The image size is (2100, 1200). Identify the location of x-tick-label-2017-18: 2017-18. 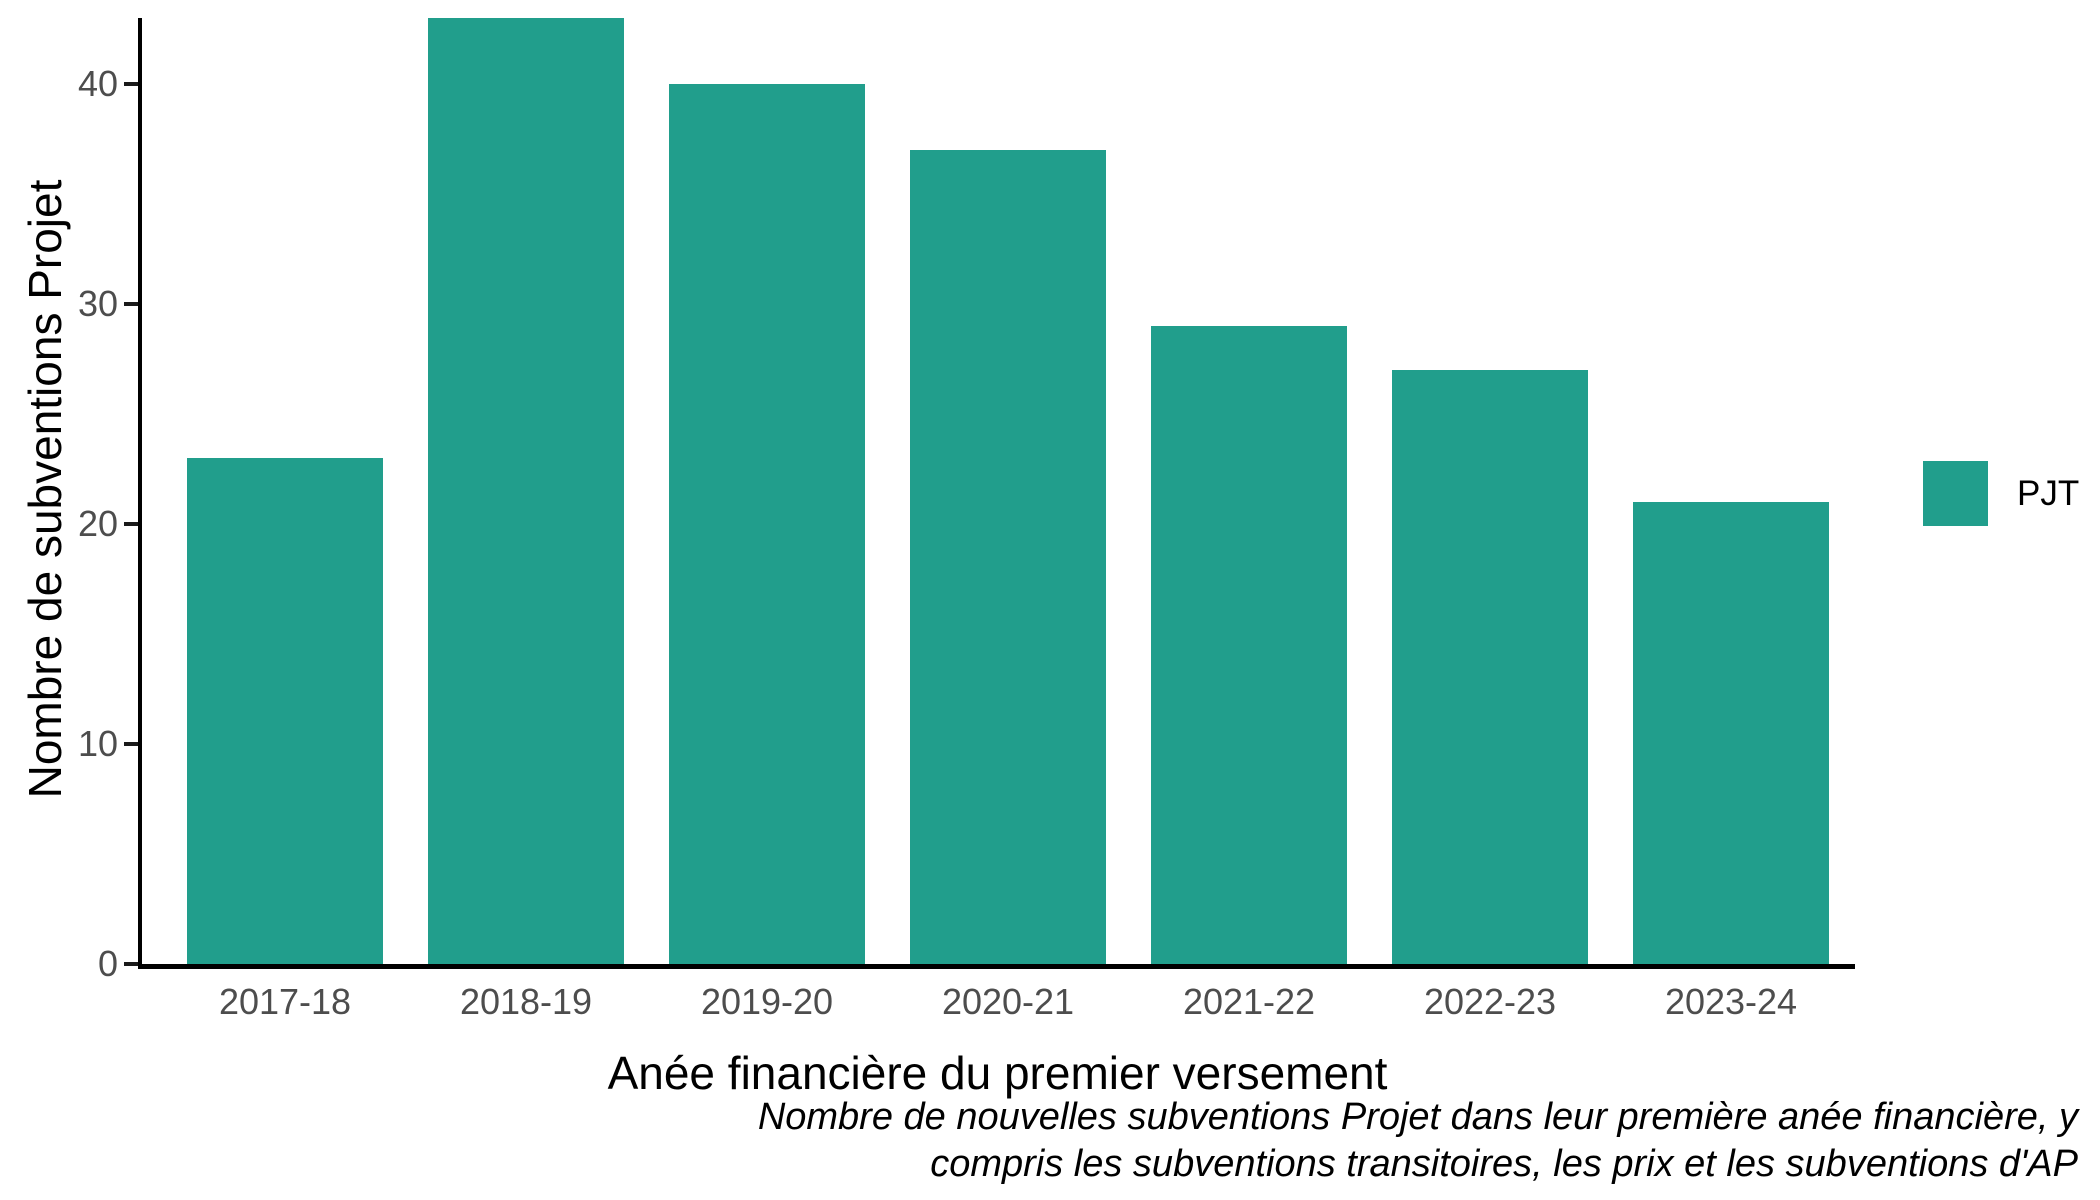
(285, 1001).